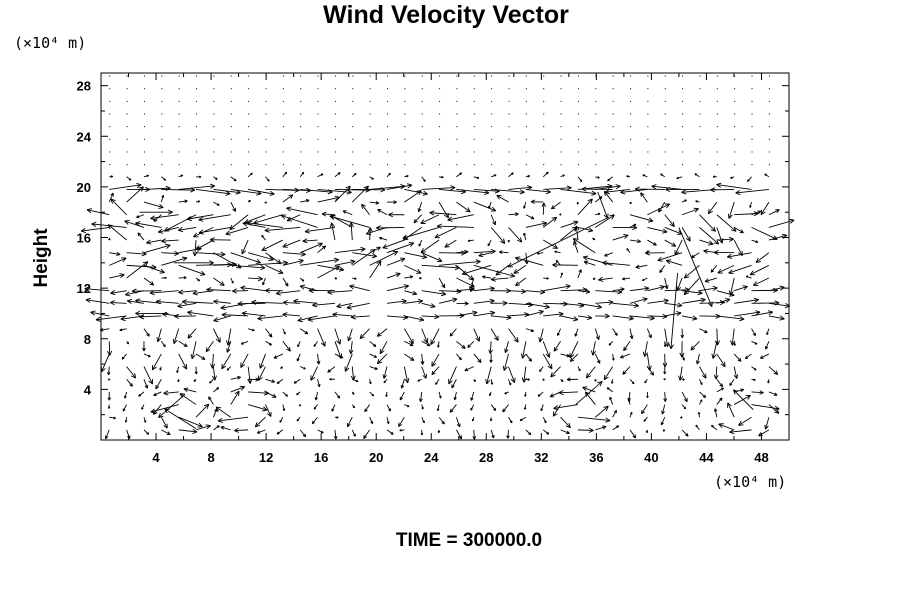 Image resolution: width=900 pixels, height=600 pixels. I want to click on x-tick-label: 44, so click(706, 457).